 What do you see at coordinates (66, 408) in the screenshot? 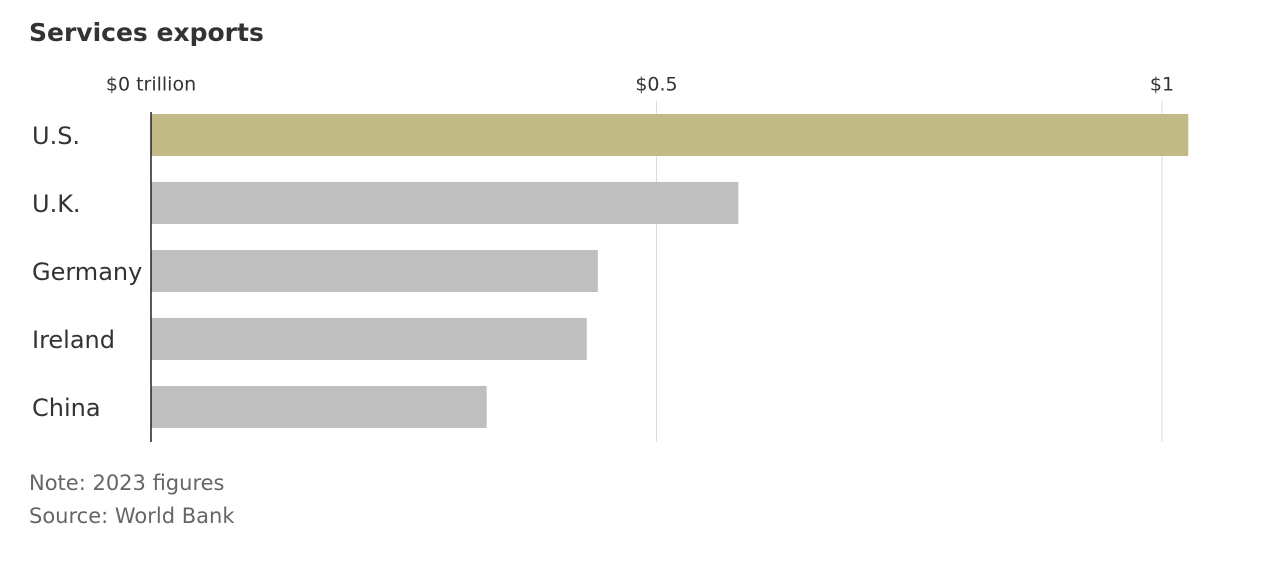
I see `y-tick-label: China` at bounding box center [66, 408].